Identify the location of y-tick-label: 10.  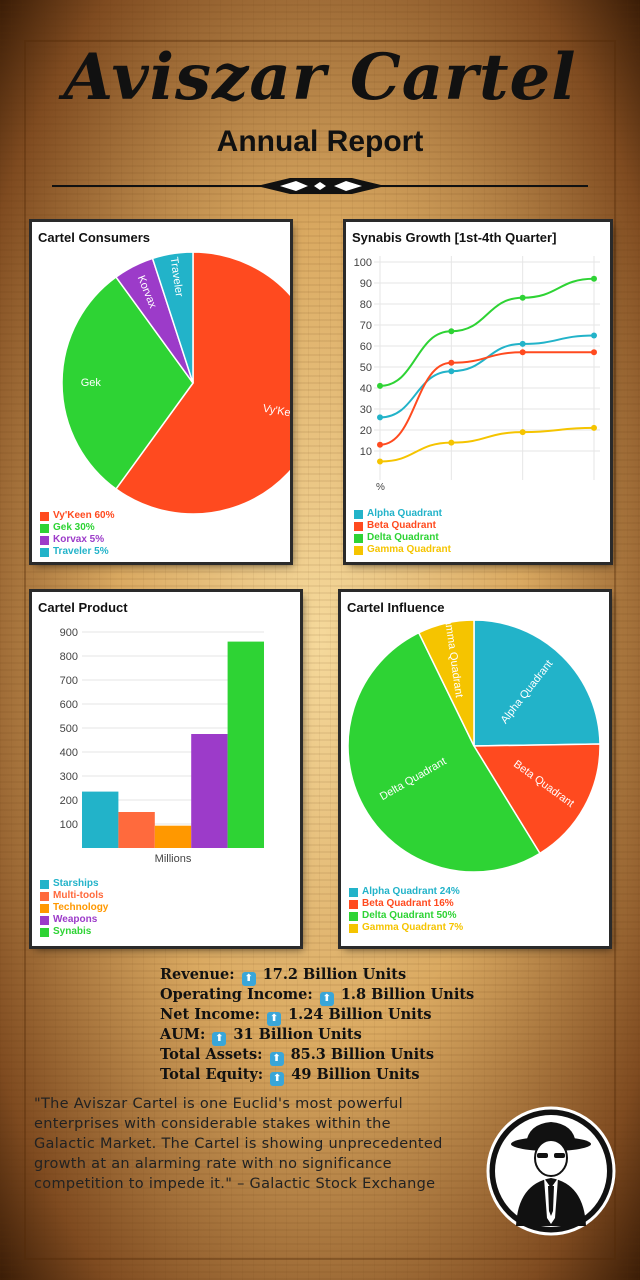
(366, 452).